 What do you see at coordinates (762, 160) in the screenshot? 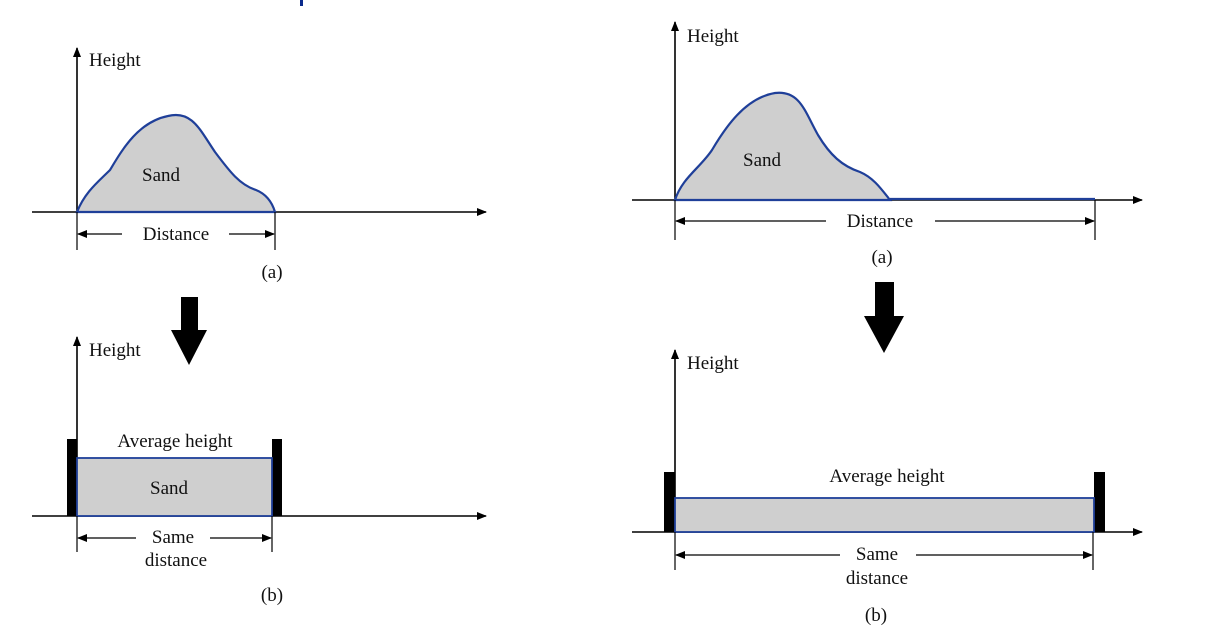
I see `right-sand-label: Sand` at bounding box center [762, 160].